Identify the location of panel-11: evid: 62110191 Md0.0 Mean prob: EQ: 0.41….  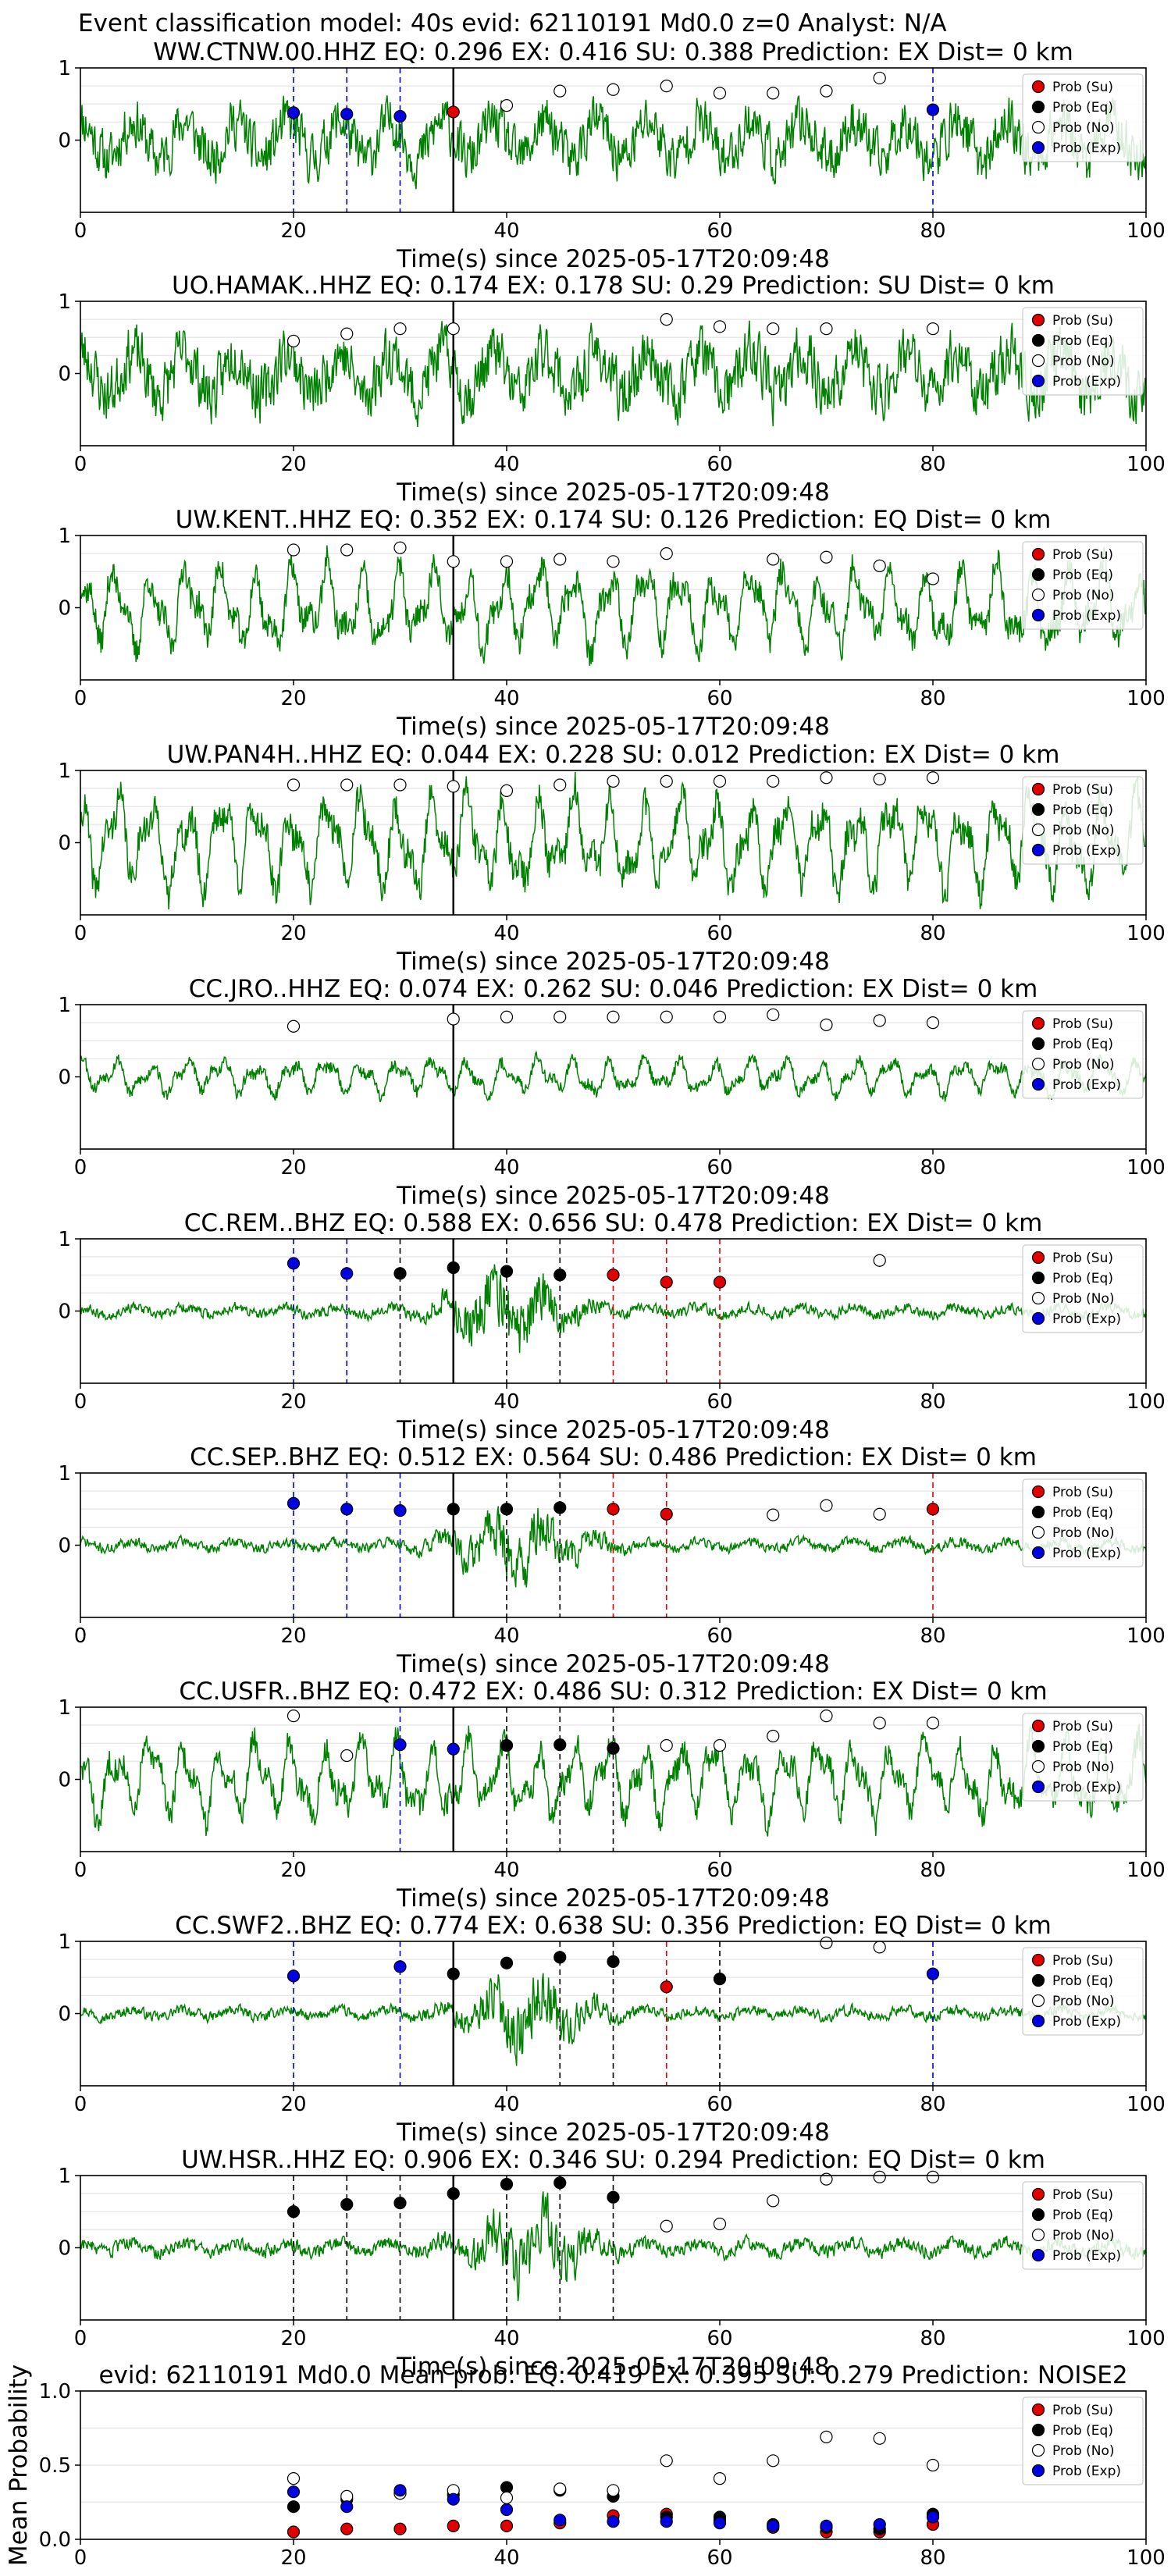
(585, 2465).